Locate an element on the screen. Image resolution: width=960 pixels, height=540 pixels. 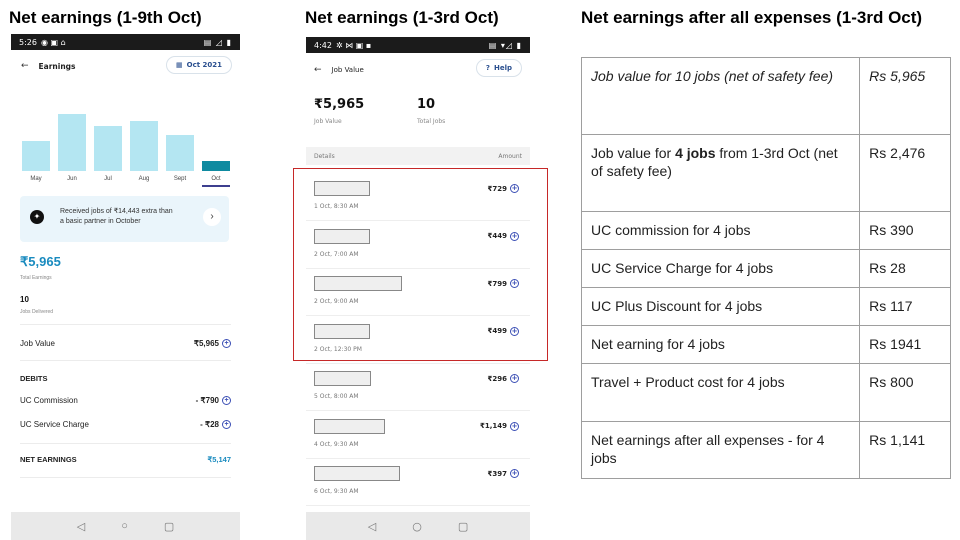
highlight-box is located at coordinates (420, 264).